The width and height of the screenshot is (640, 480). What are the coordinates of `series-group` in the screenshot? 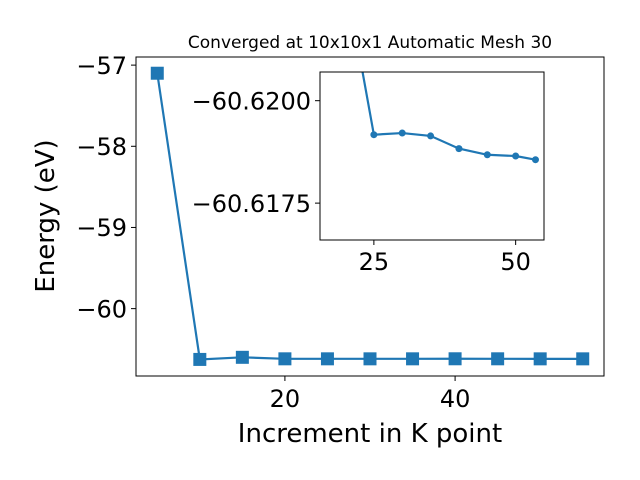 It's located at (450, 118).